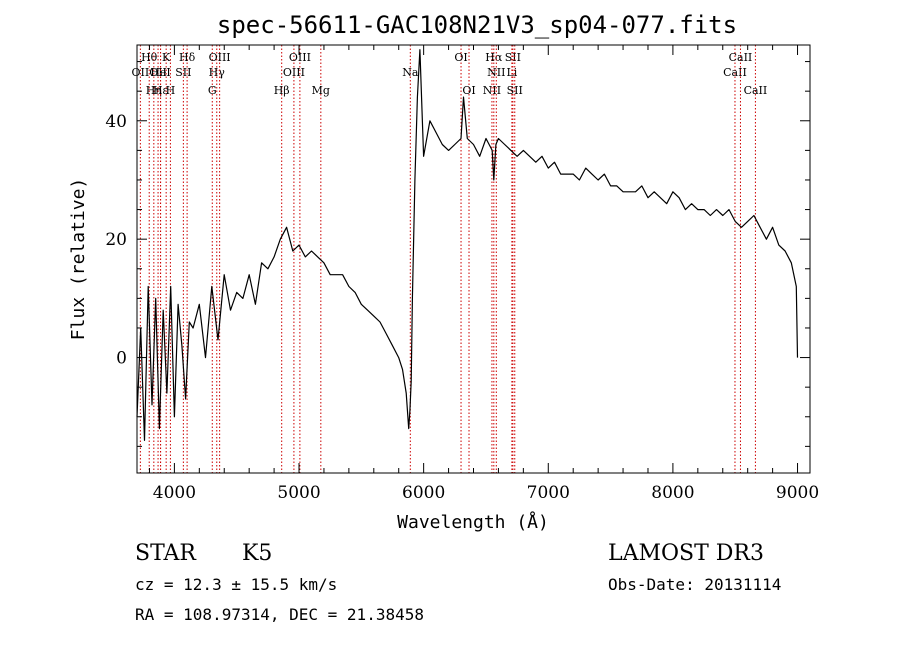 The width and height of the screenshot is (900, 649). What do you see at coordinates (511, 72) in the screenshot?
I see `spectral-line-label: Li` at bounding box center [511, 72].